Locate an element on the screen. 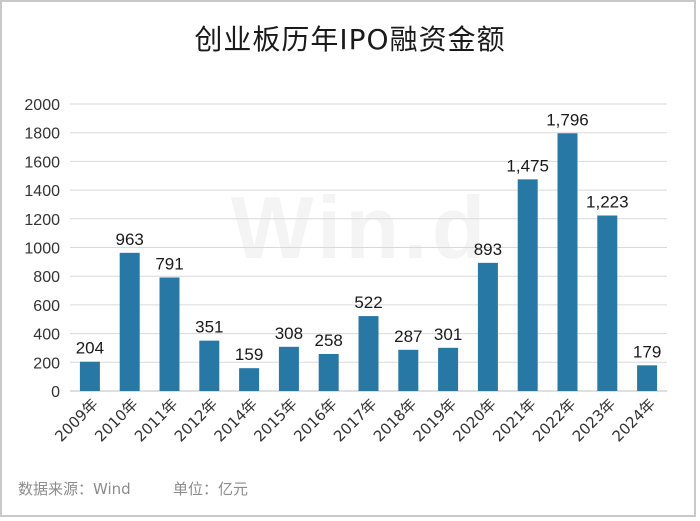 The image size is (700, 521). x-tick-label: 2023年 is located at coordinates (594, 420).